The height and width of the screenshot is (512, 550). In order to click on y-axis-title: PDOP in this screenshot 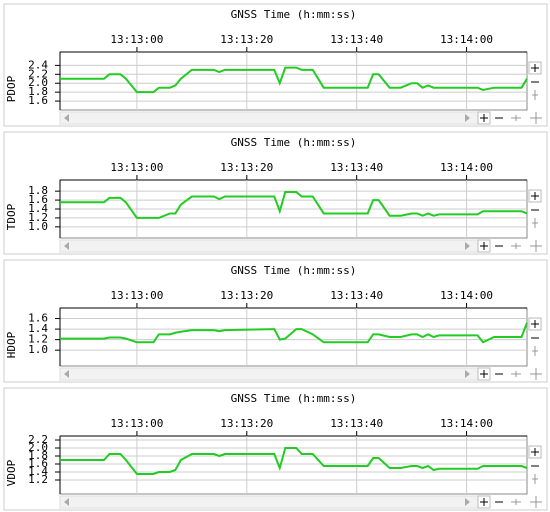, I will do `click(11, 88)`.